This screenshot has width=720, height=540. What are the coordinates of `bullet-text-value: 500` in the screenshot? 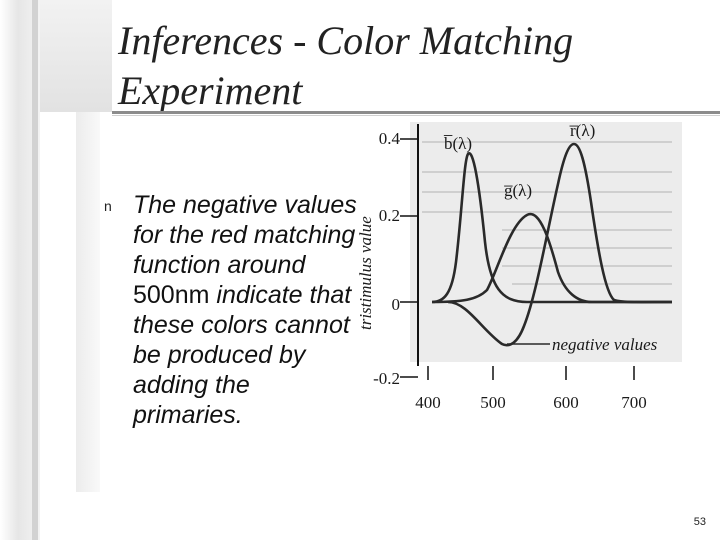 It's located at (154, 295).